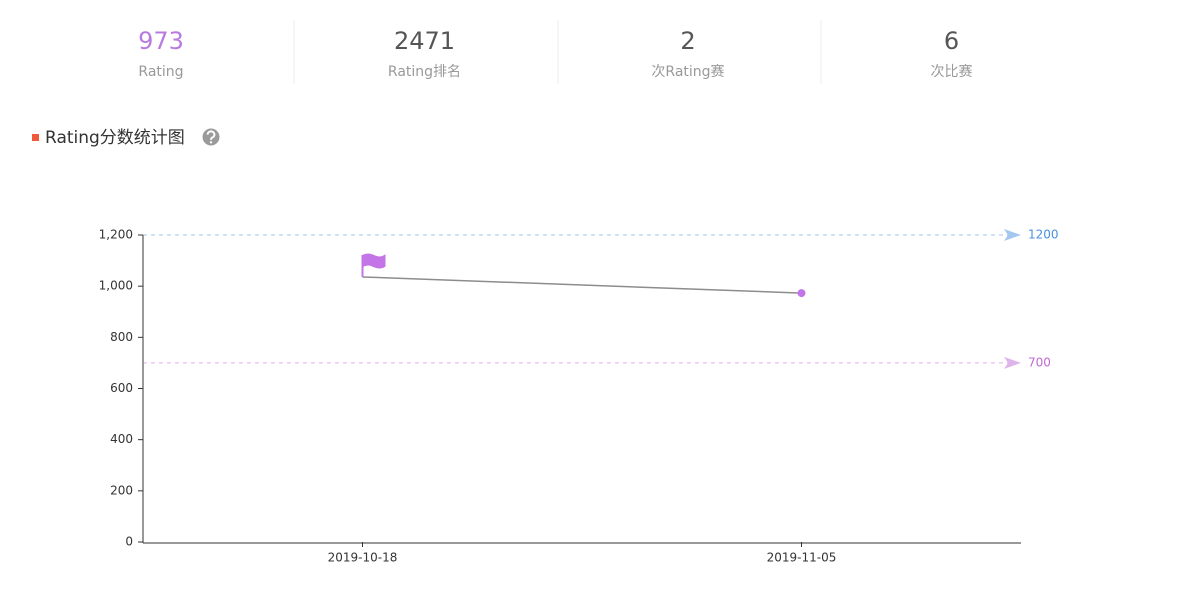 The height and width of the screenshot is (605, 1186). Describe the element at coordinates (121, 388) in the screenshot. I see `y-tick-label: 600` at that location.